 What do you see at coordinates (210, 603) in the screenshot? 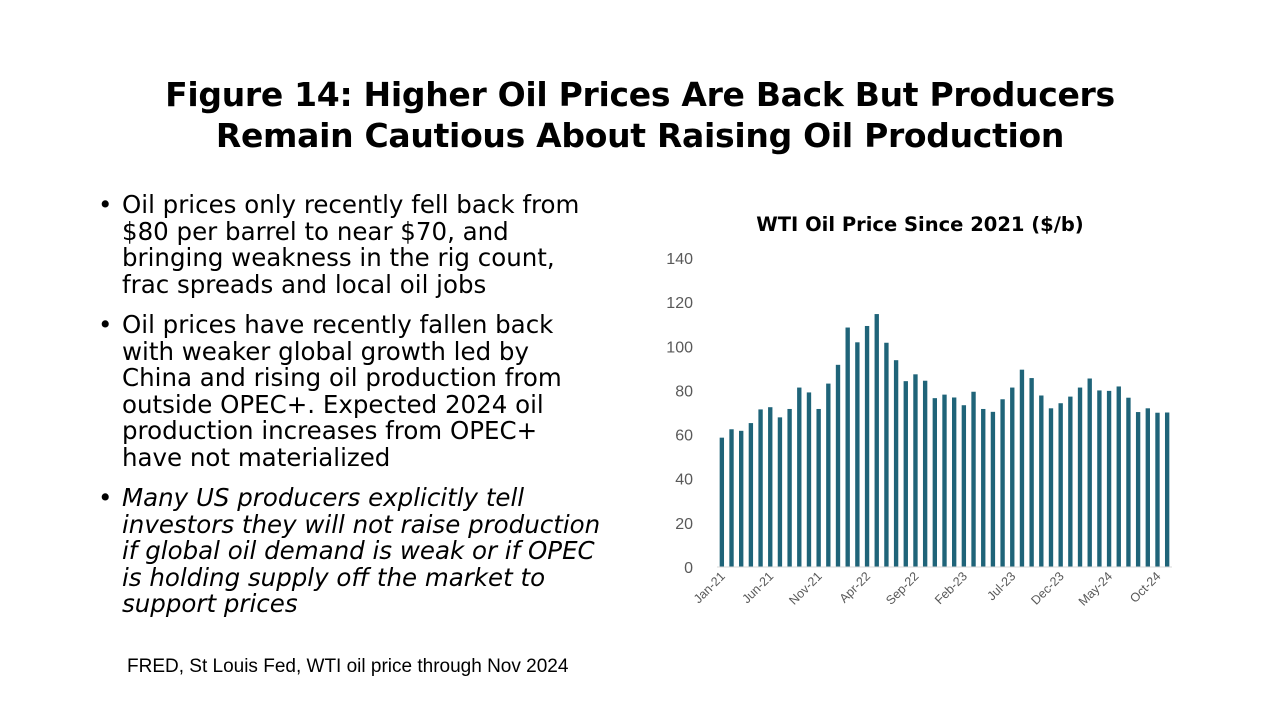
I see `bullet-line: support prices` at bounding box center [210, 603].